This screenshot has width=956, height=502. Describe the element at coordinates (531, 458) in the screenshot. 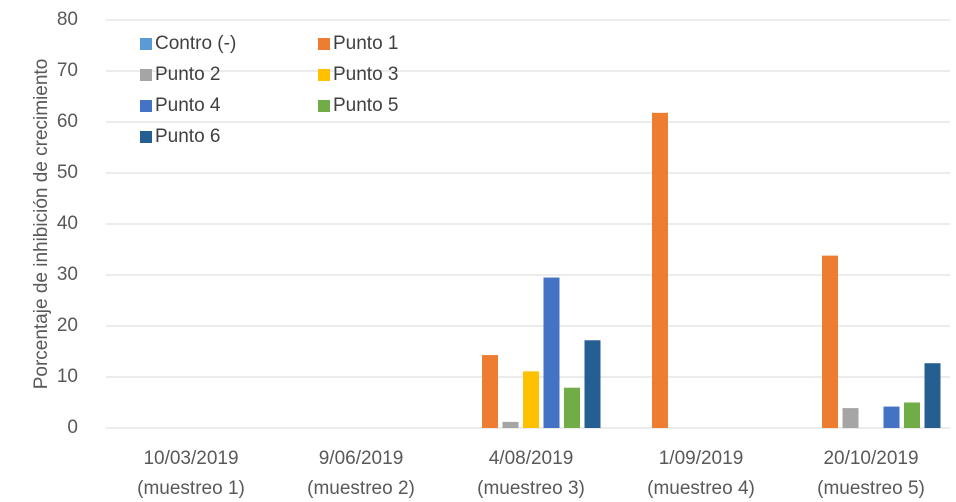

I see `x-tick-label: 4/08/2019` at that location.